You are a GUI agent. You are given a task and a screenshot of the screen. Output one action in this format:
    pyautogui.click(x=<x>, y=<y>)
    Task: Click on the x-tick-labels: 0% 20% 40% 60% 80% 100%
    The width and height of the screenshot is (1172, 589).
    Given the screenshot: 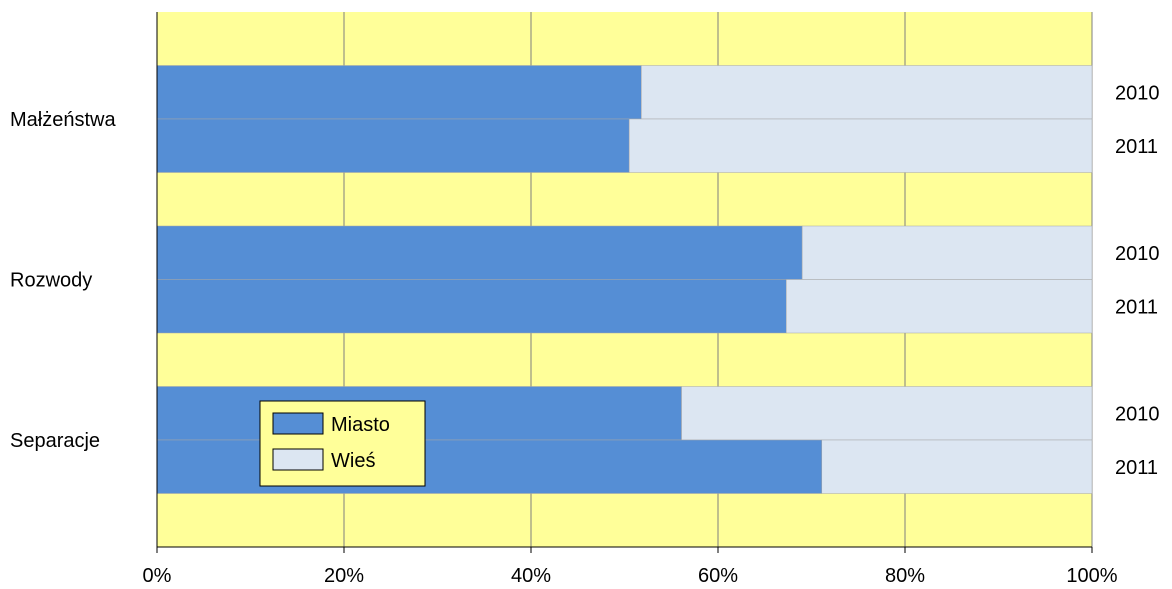 What is the action you would take?
    pyautogui.click(x=630, y=567)
    